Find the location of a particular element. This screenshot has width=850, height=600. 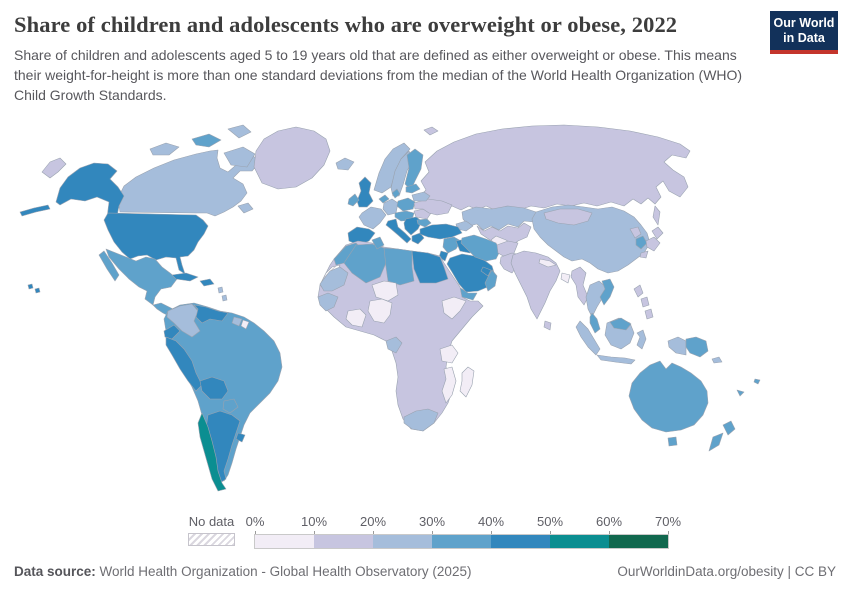

country-russia is located at coordinates (554, 167).